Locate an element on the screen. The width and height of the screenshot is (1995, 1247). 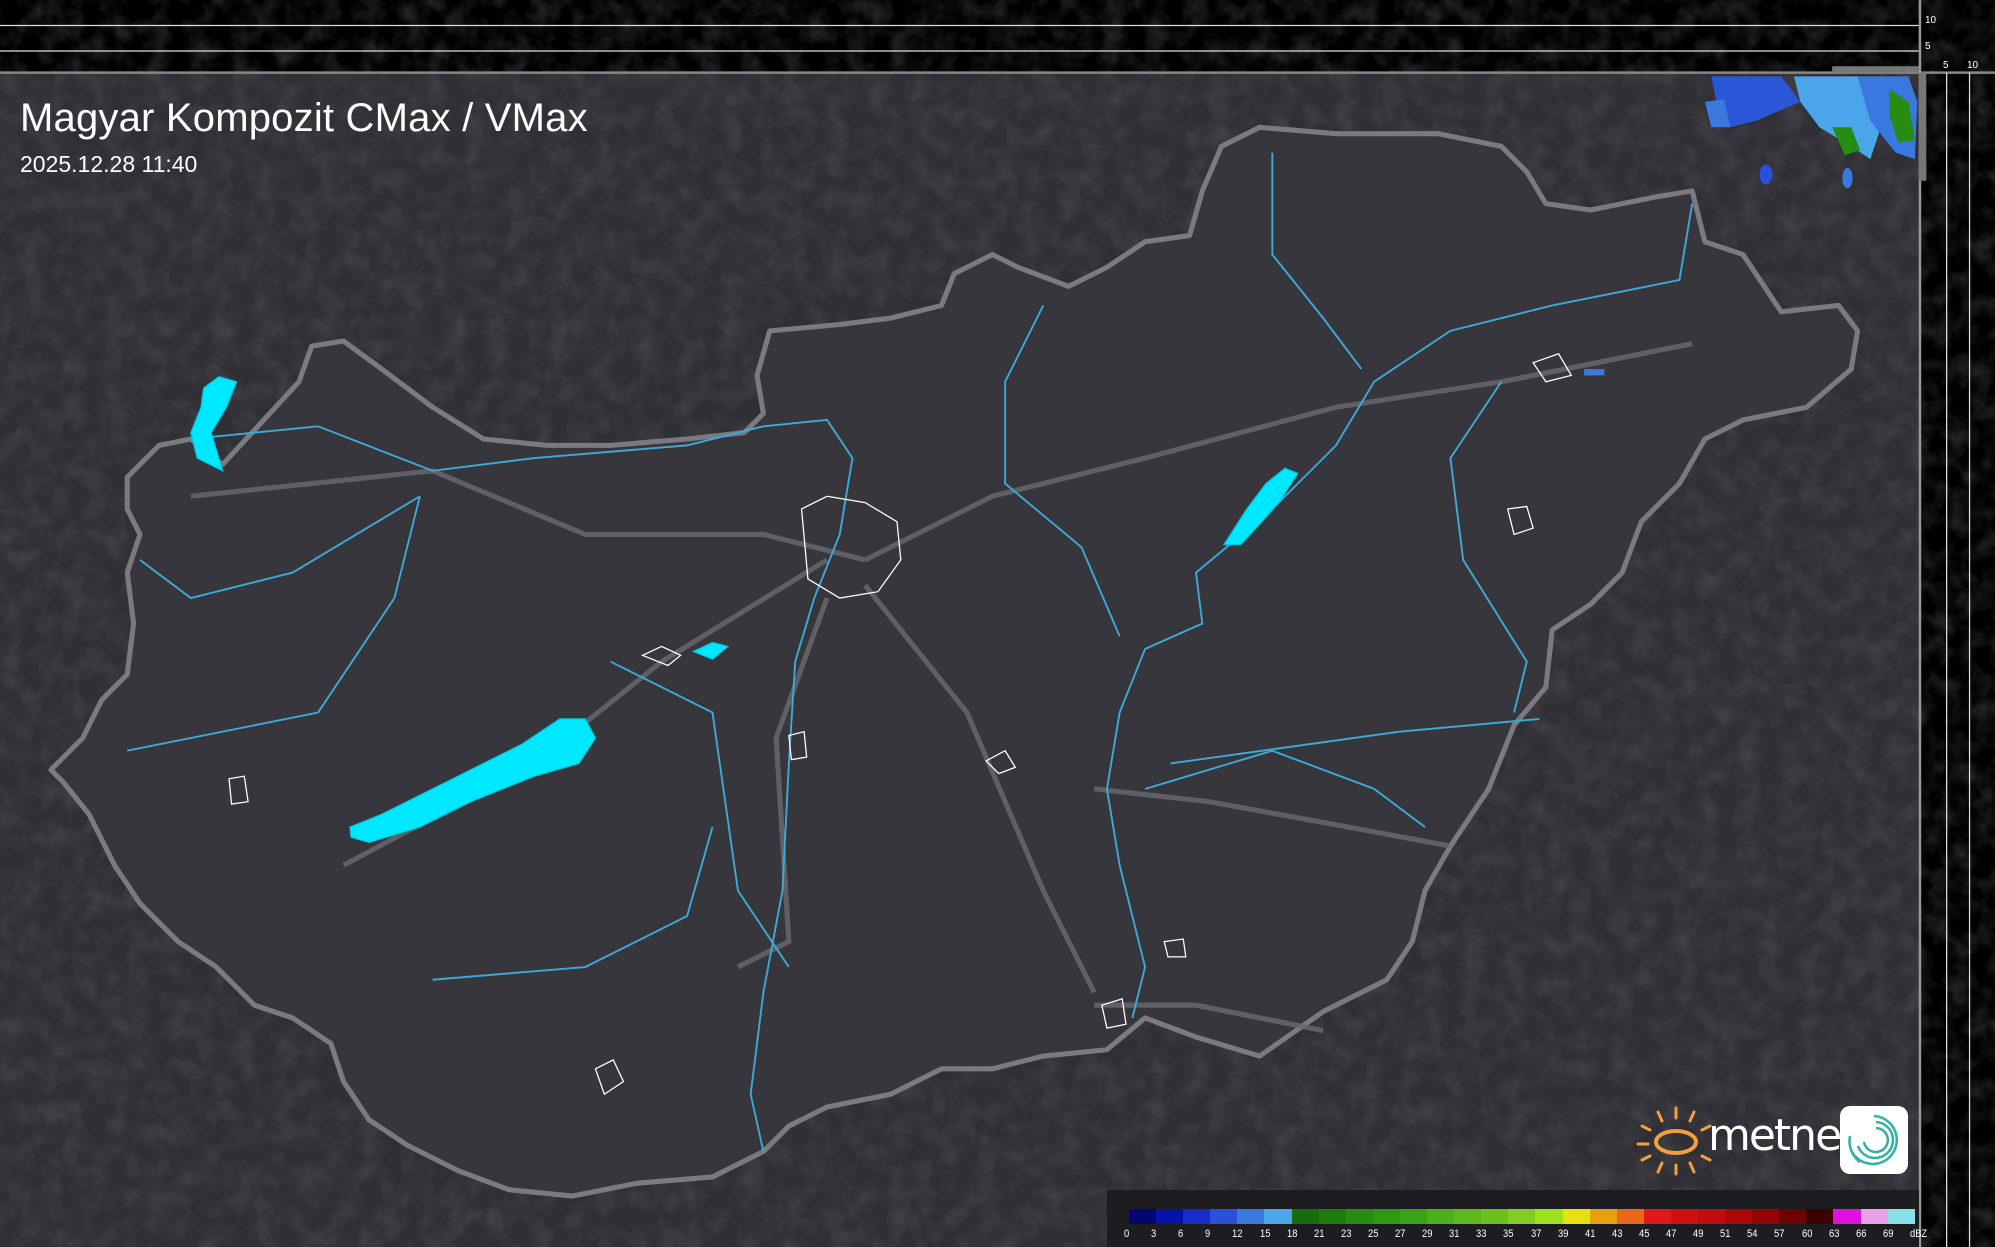
page-title: Magyar Kompozit CMax / VMax is located at coordinates (304, 118).